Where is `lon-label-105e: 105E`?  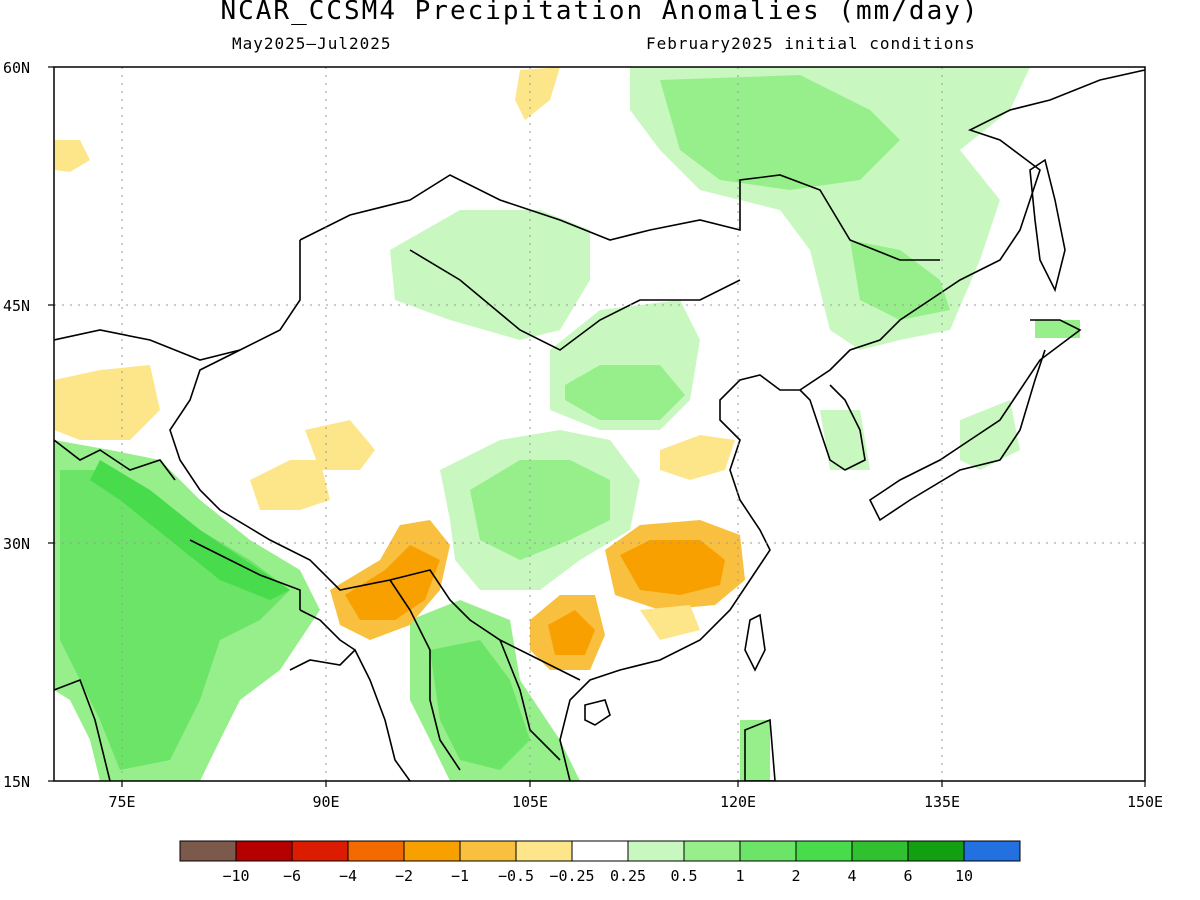 lon-label-105e: 105E is located at coordinates (530, 802).